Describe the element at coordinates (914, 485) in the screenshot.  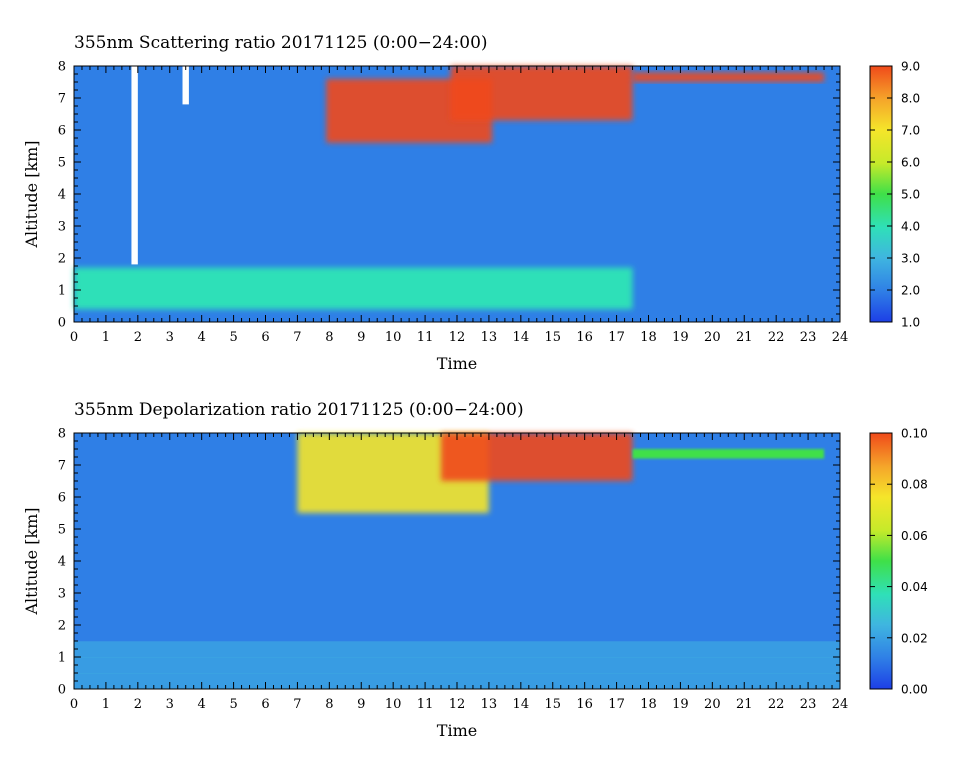
I see `colorbar-tick-label: 0.08` at that location.